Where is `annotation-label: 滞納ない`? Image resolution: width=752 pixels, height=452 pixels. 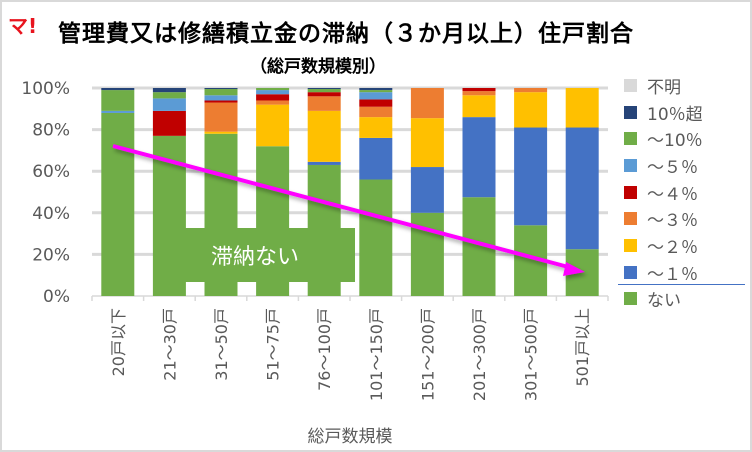
annotation-label: 滞納ない is located at coordinates (255, 255).